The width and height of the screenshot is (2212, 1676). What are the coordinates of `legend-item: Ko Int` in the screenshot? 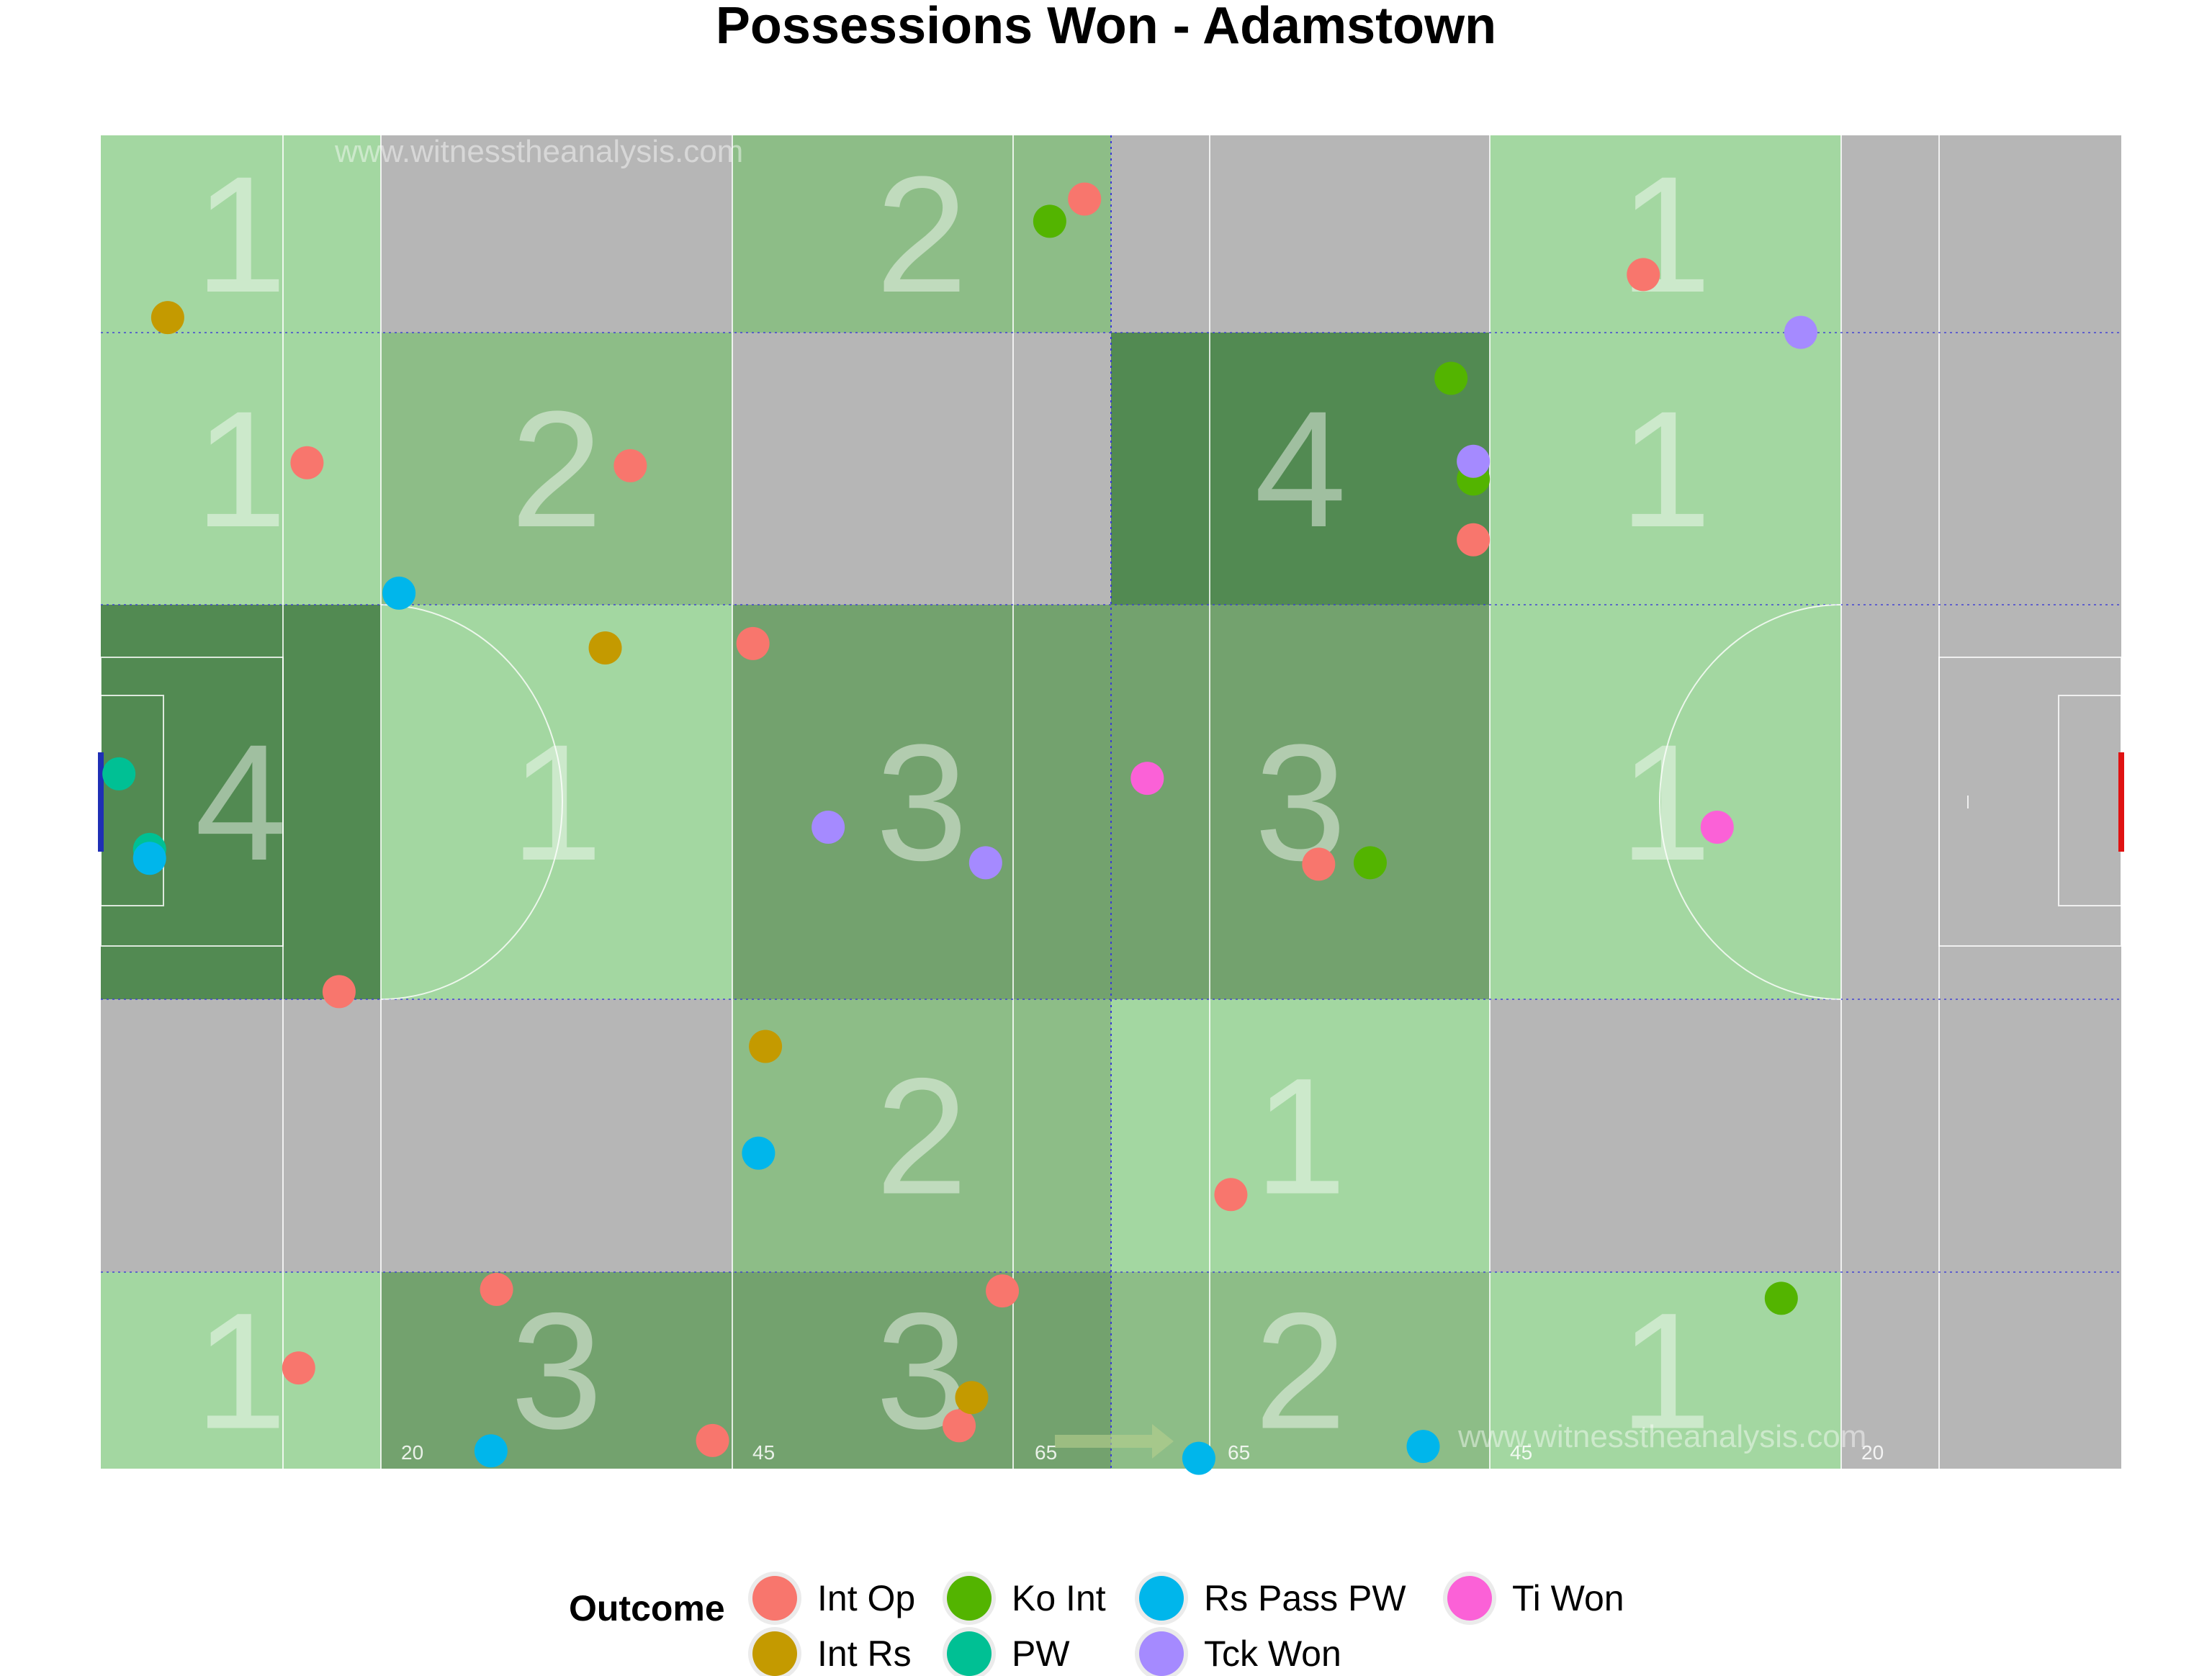 It's located at (1026, 1598).